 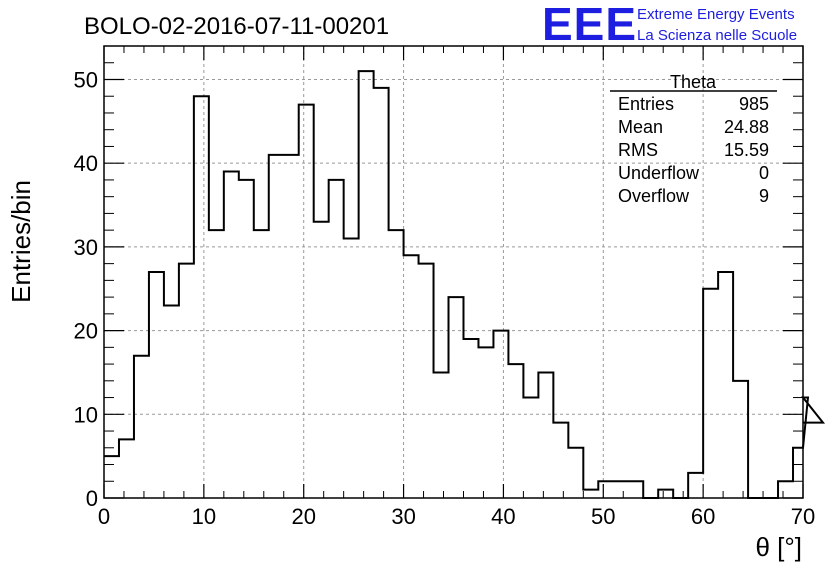 What do you see at coordinates (86, 331) in the screenshot?
I see `y-tick-label: 20` at bounding box center [86, 331].